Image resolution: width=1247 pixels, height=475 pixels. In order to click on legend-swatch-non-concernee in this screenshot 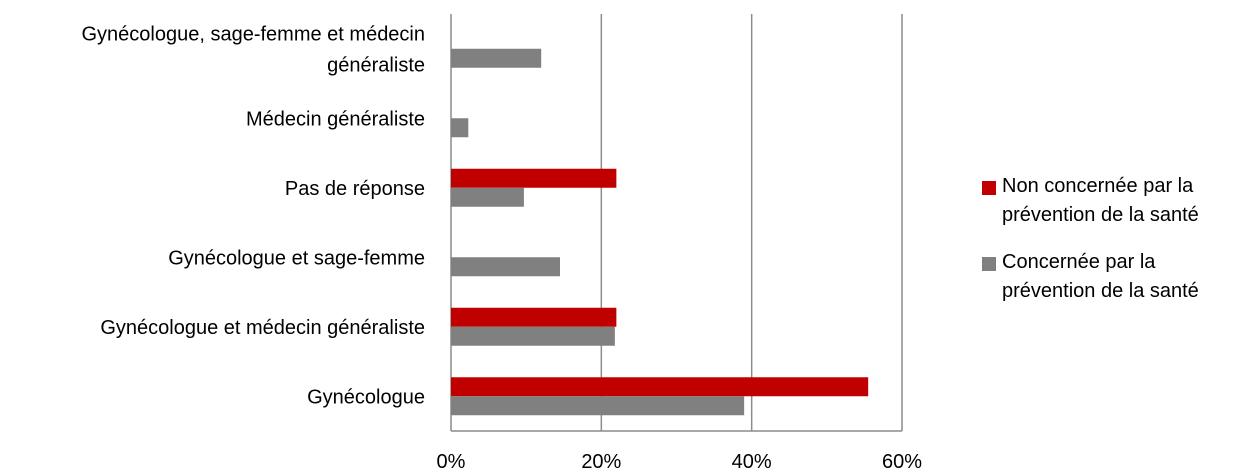, I will do `click(989, 188)`.